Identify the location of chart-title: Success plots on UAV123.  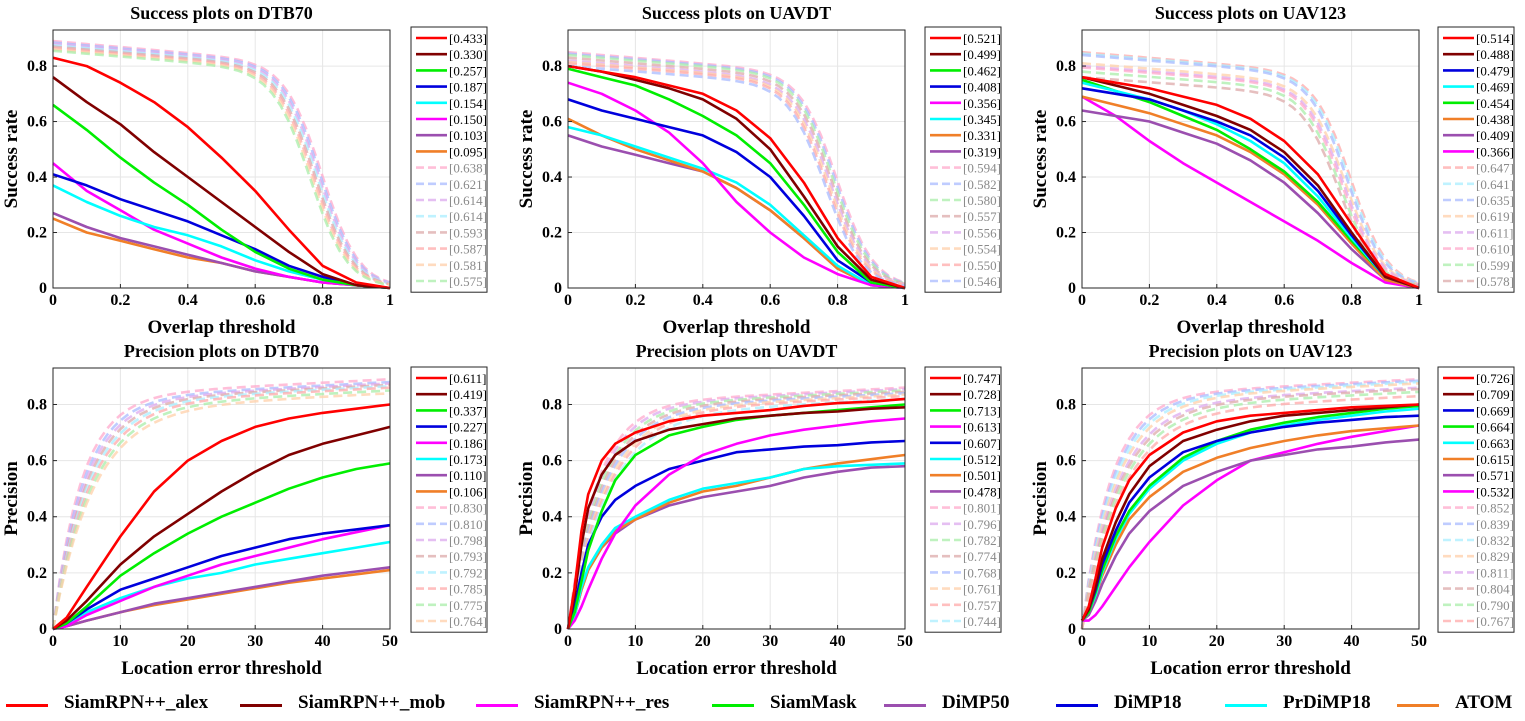
(1250, 13).